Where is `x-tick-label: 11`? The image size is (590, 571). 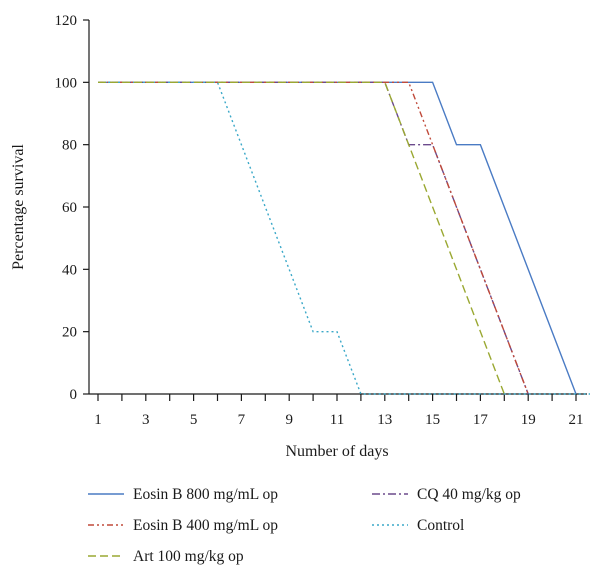
x-tick-label: 11 is located at coordinates (337, 420).